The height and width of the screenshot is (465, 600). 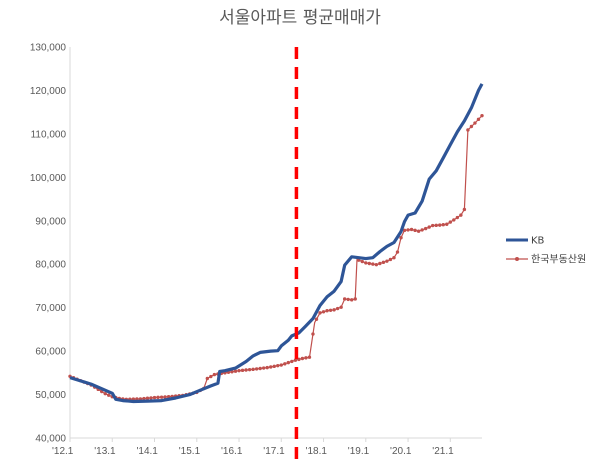 What do you see at coordinates (50, 265) in the screenshot?
I see `y-tick-label: 80,000` at bounding box center [50, 265].